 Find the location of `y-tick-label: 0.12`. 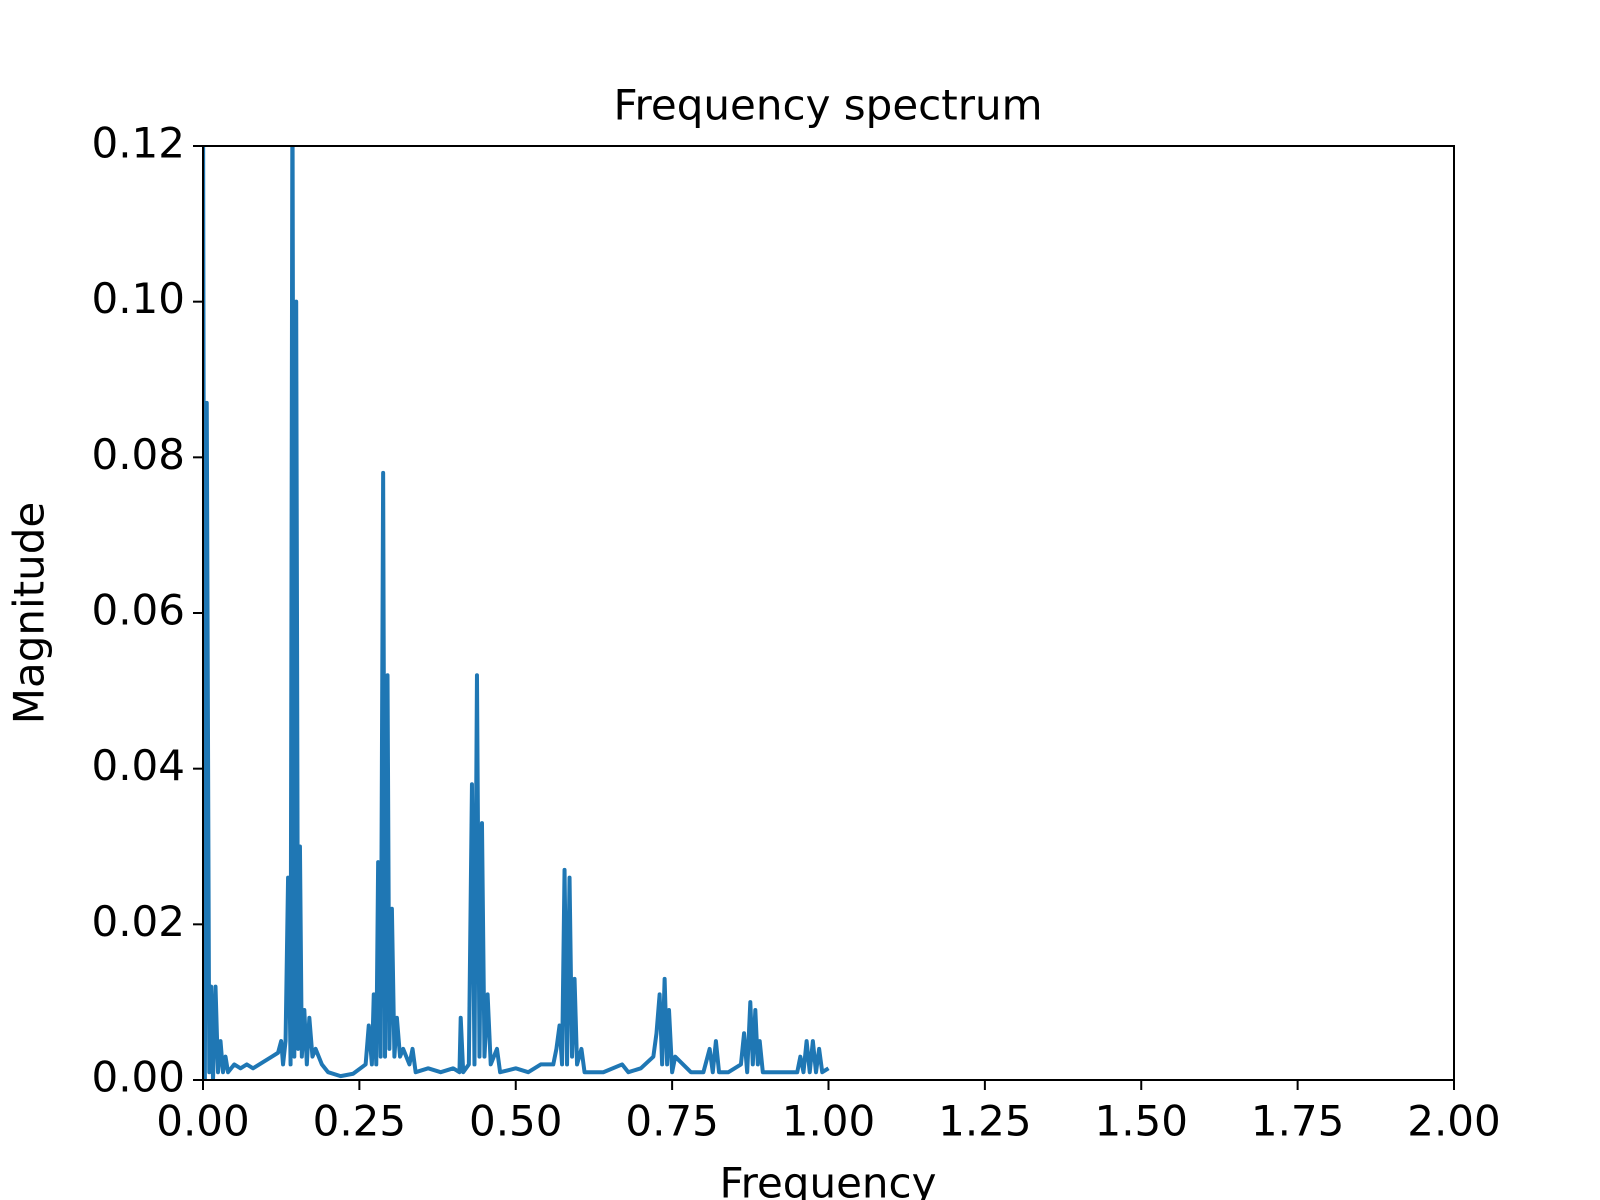

y-tick-label: 0.12 is located at coordinates (138, 143).